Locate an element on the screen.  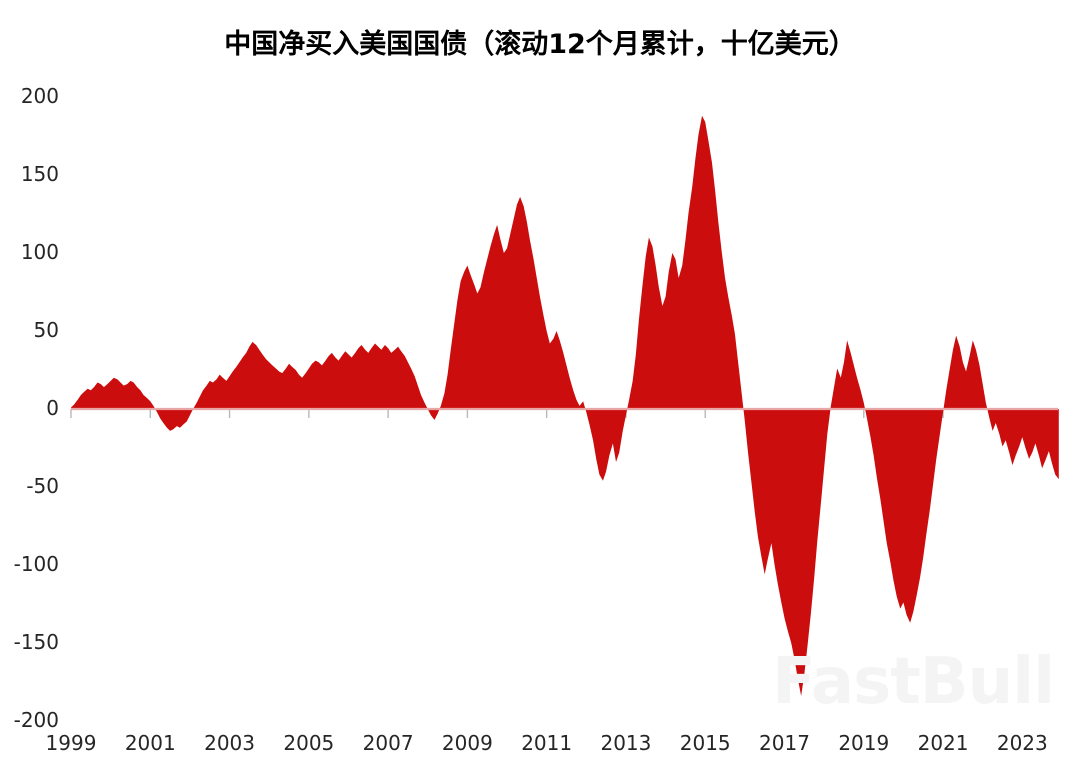
y-axis-tick-label: -50 is located at coordinates (42, 486).